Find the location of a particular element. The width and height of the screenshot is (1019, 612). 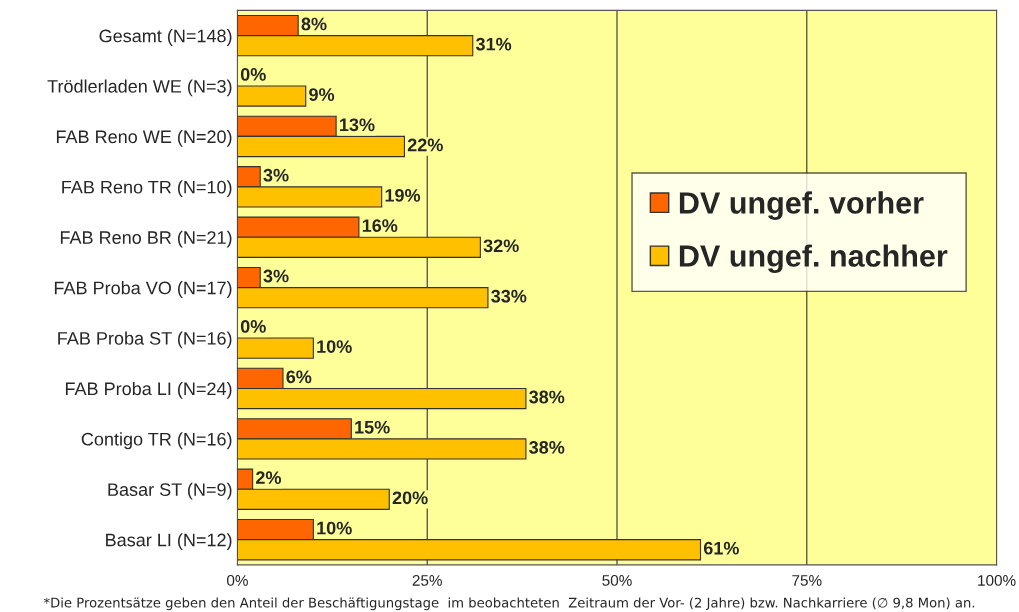

data-label: 32% is located at coordinates (501, 246).